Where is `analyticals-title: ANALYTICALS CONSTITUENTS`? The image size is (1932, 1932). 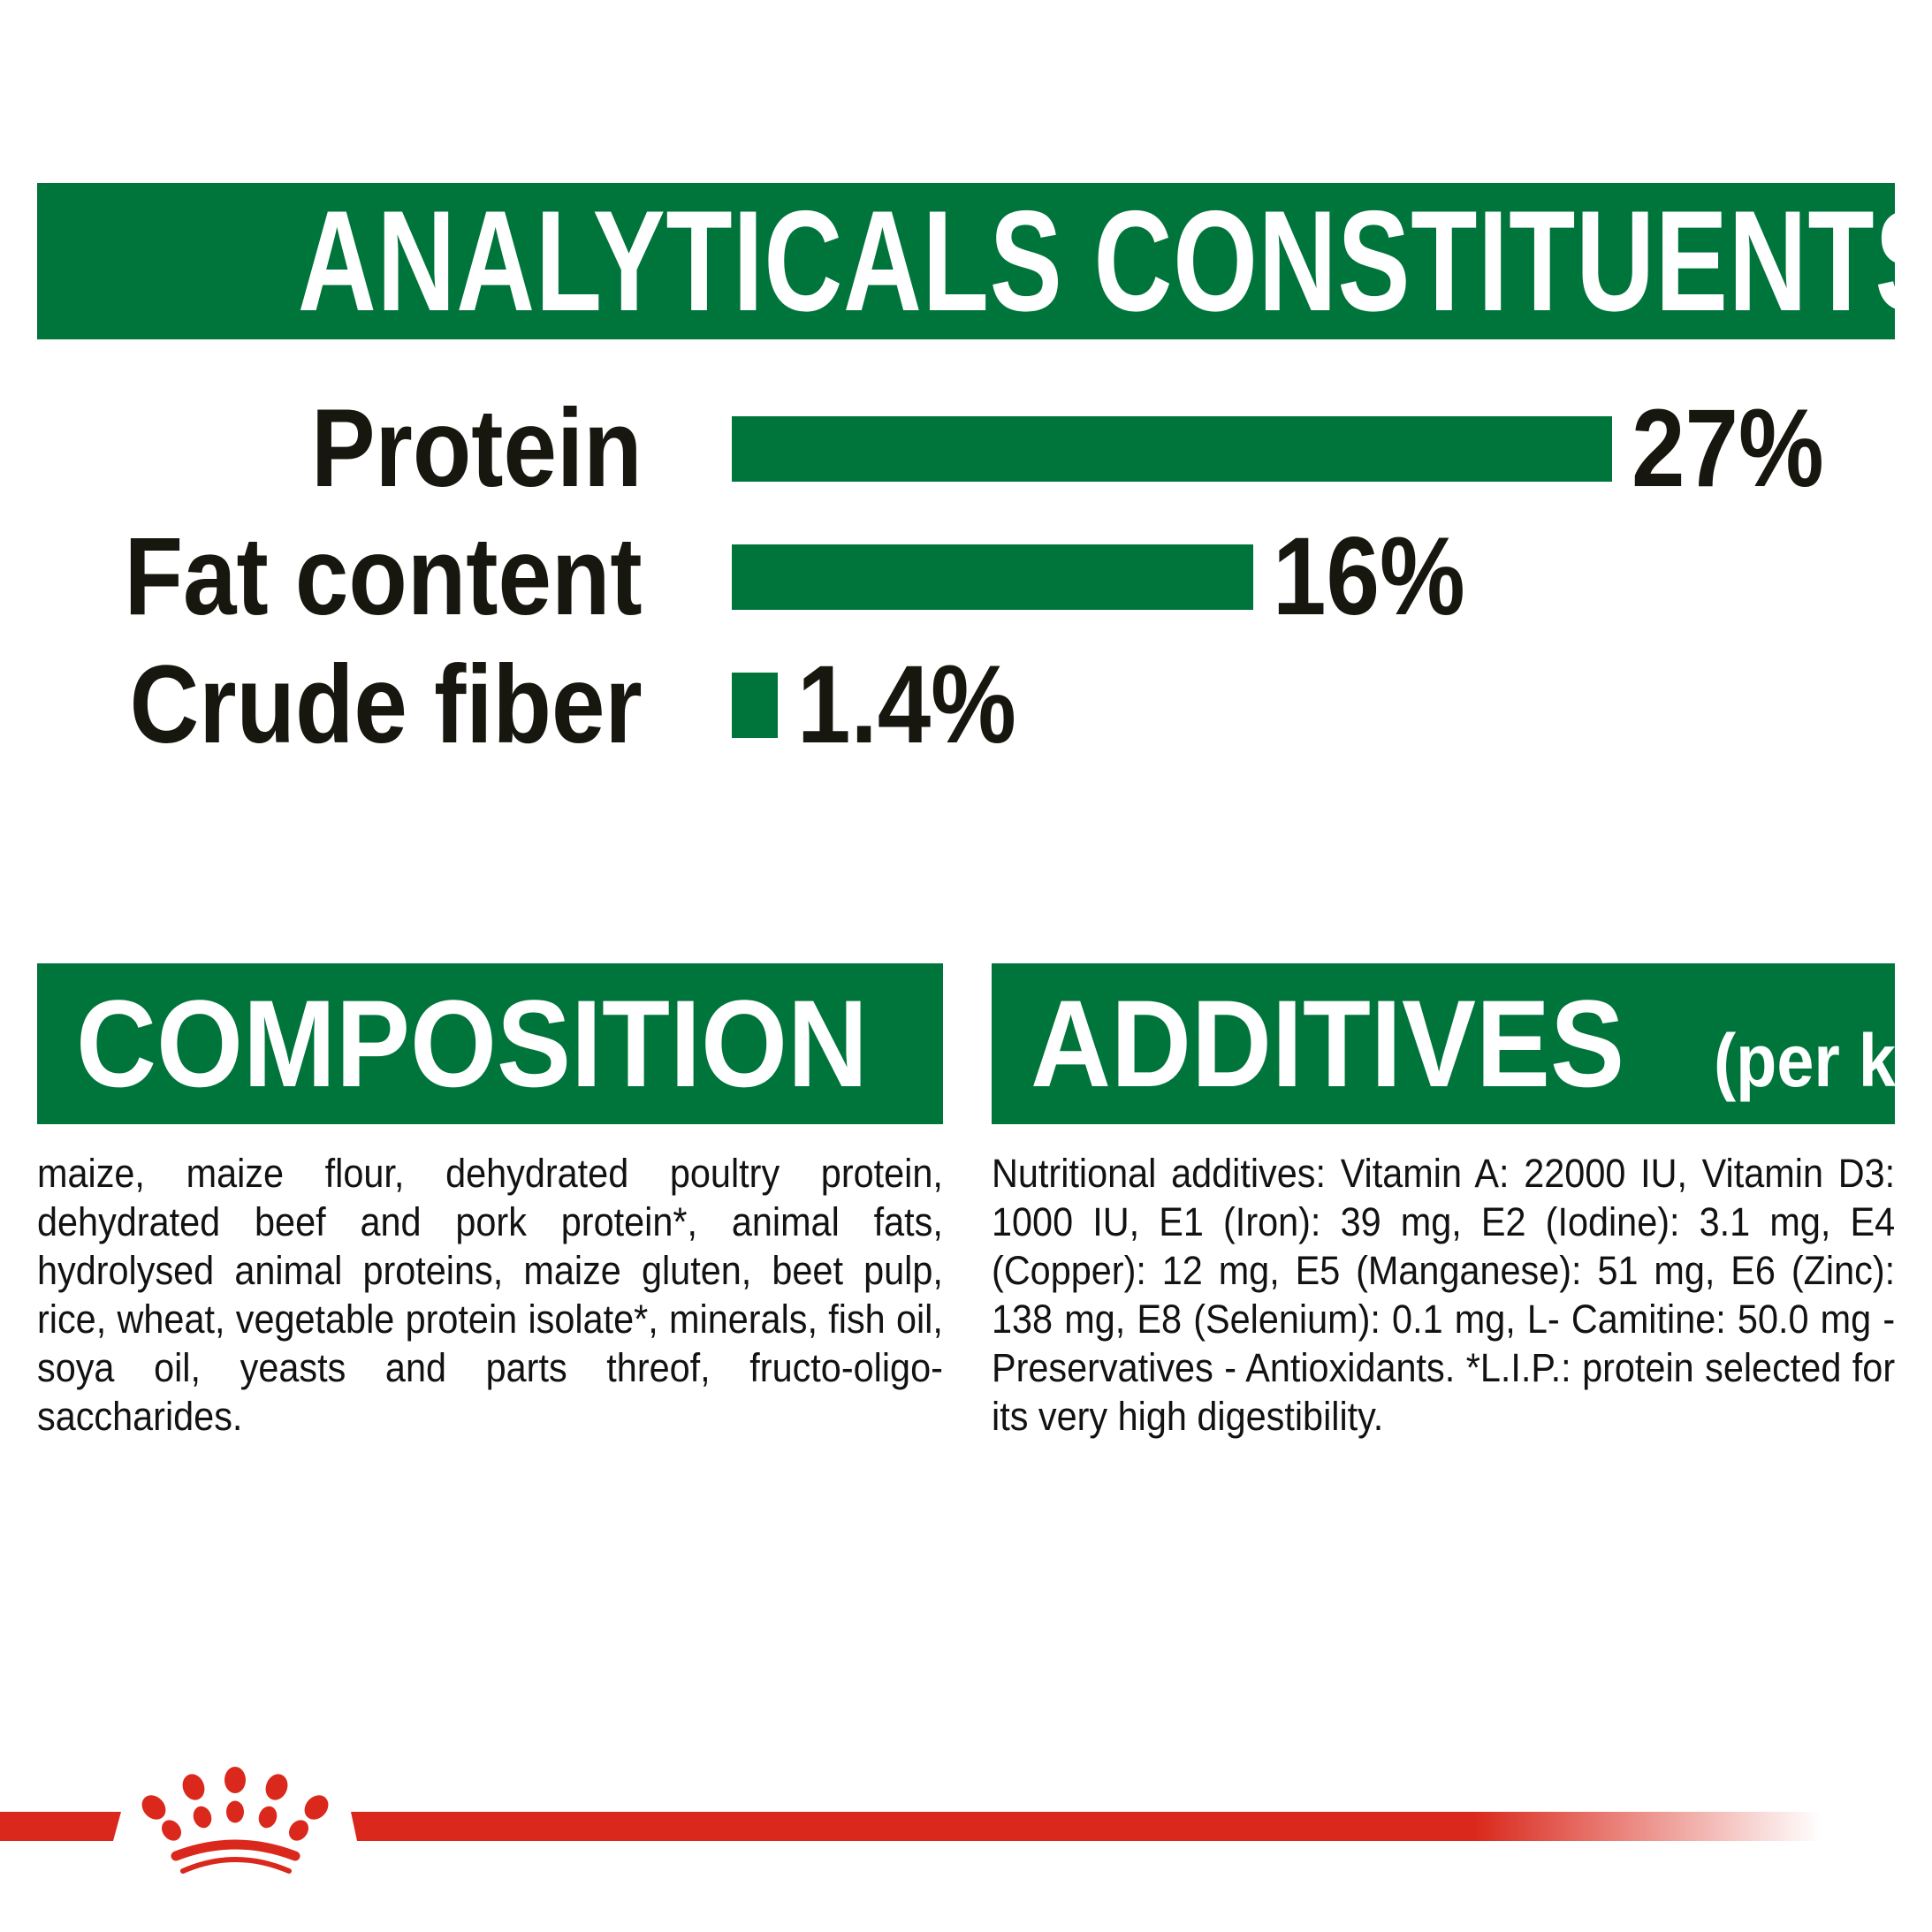
analyticals-title: ANALYTICALS CONSTITUENTS is located at coordinates (1114, 261).